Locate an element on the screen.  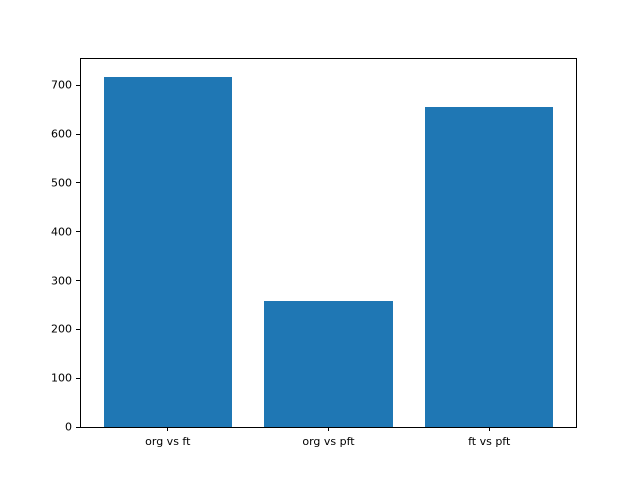
y-axis-tick-label: 400 is located at coordinates (61, 232).